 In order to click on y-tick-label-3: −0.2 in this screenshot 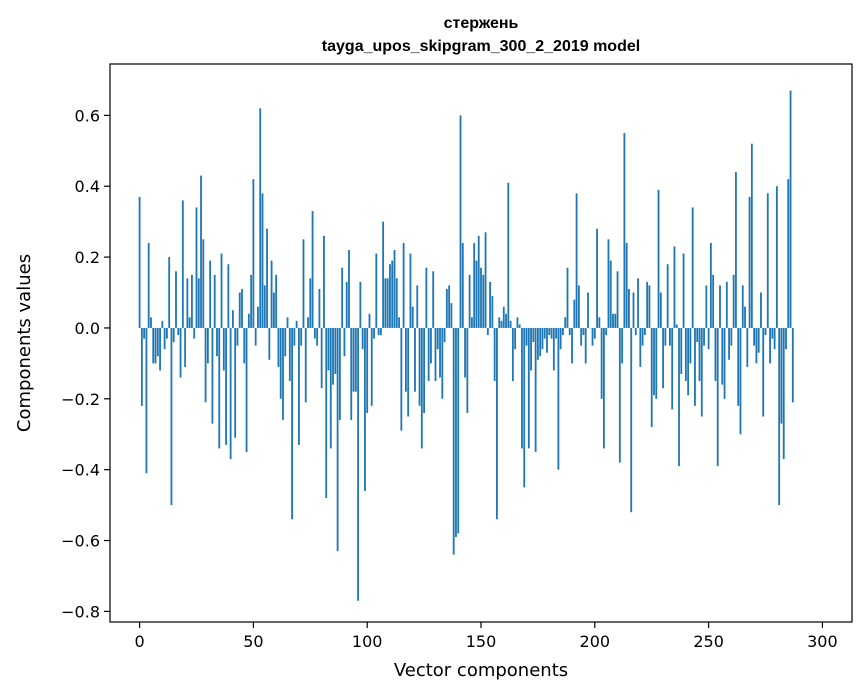, I will do `click(80, 399)`.